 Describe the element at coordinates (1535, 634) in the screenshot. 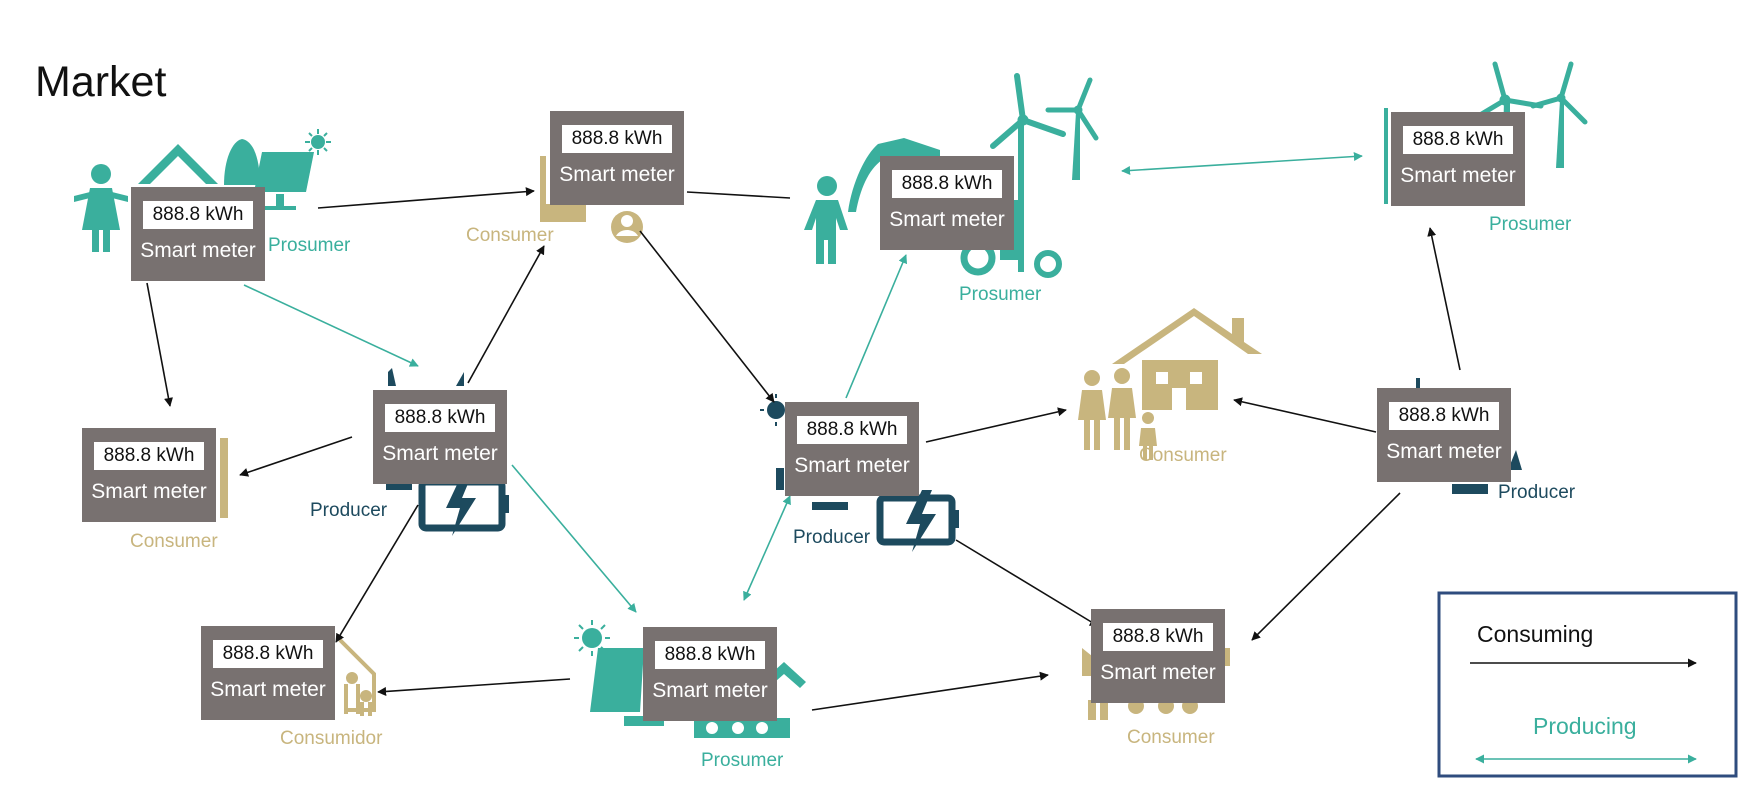

I see `legend-consuming-label: Consuming` at that location.